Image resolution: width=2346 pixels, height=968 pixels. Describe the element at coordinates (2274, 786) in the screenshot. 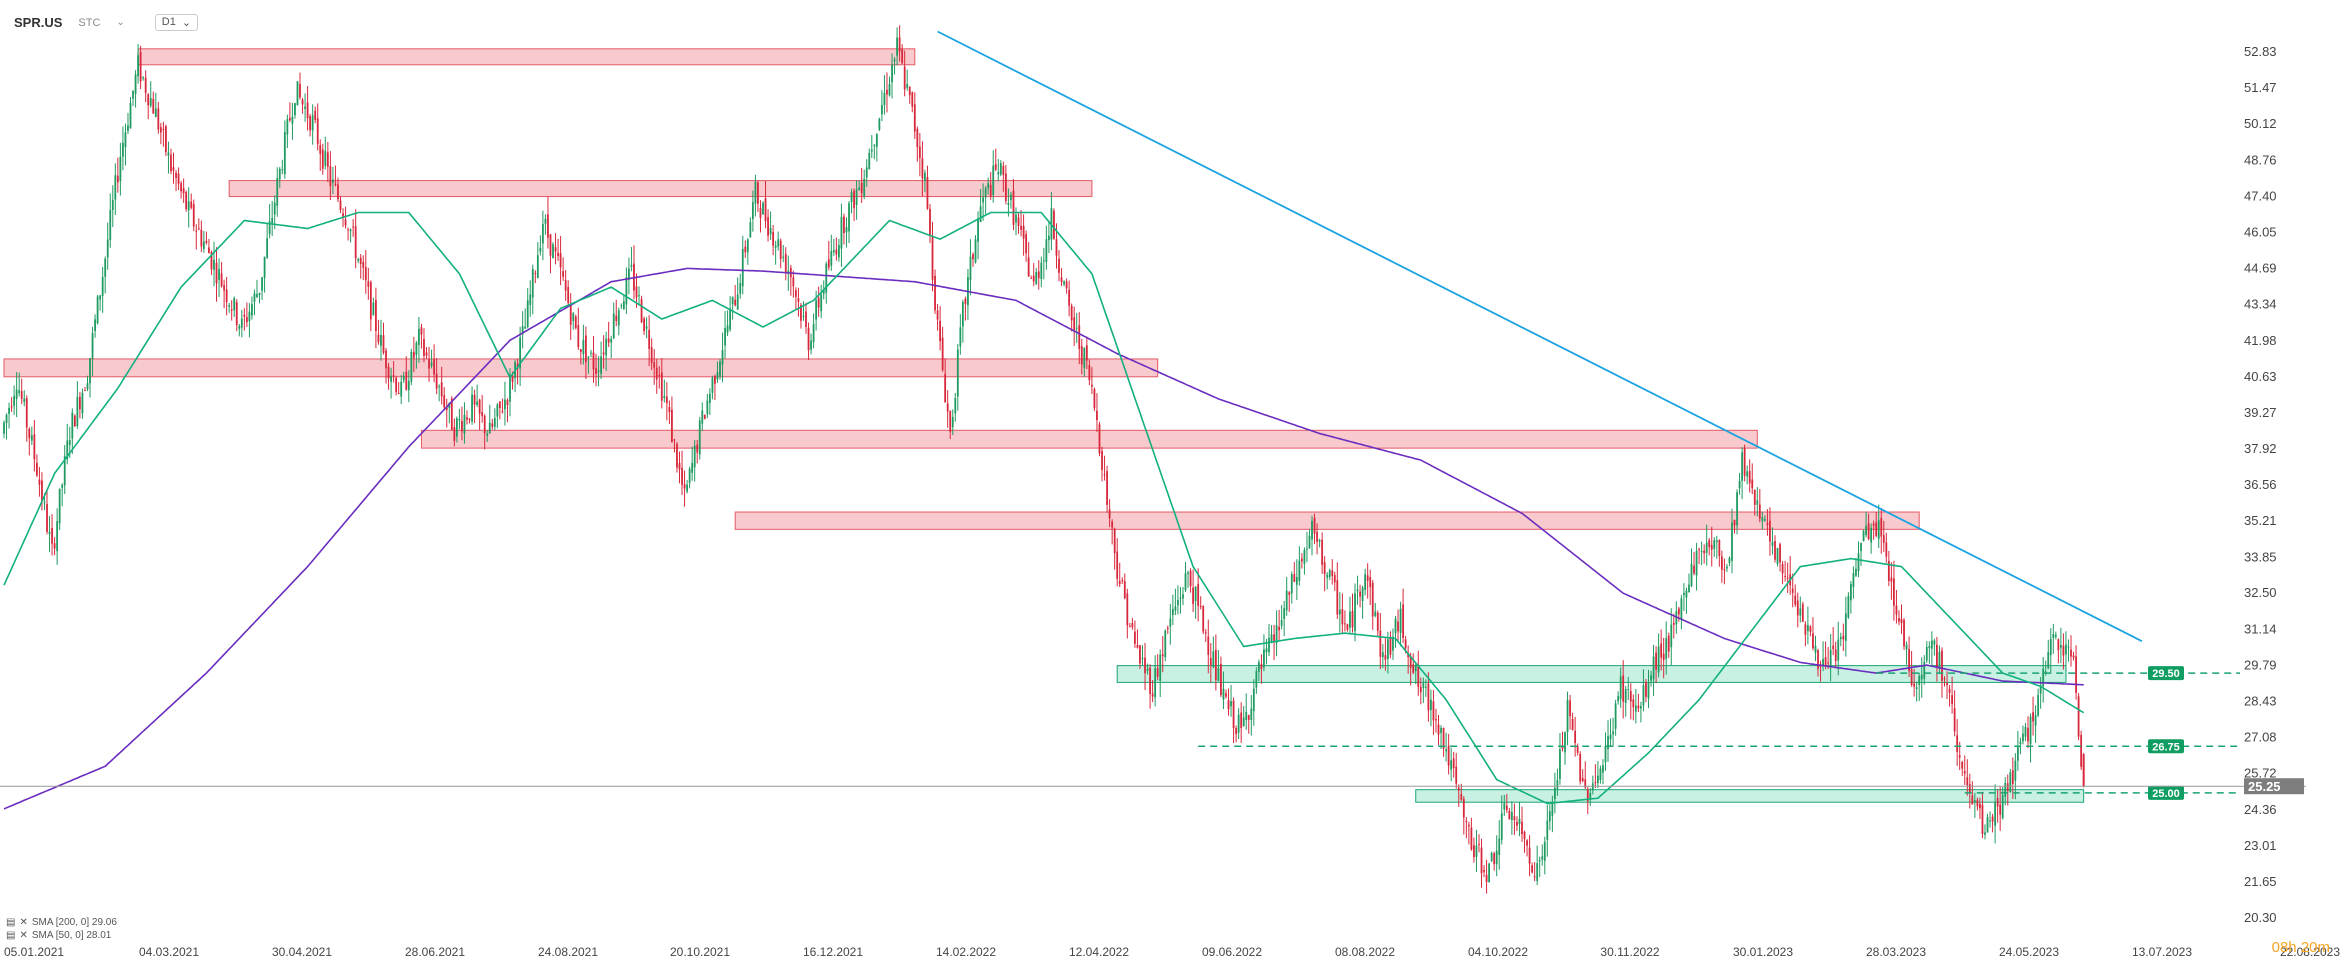

I see `current-price-tag` at that location.